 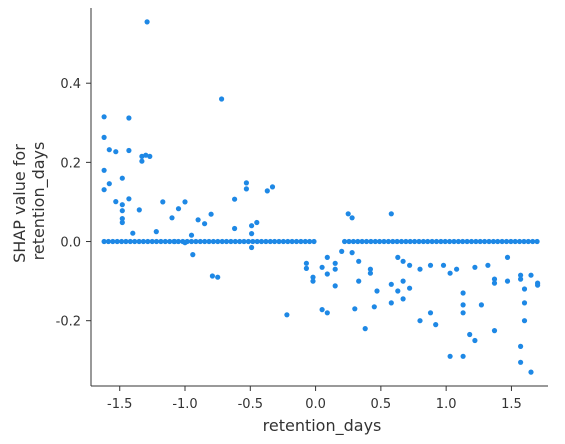 I want to click on x-ticks: -1.5 -1.0 -0.5 0.0 0.5 1.0 1.5, so click(x=314, y=399).